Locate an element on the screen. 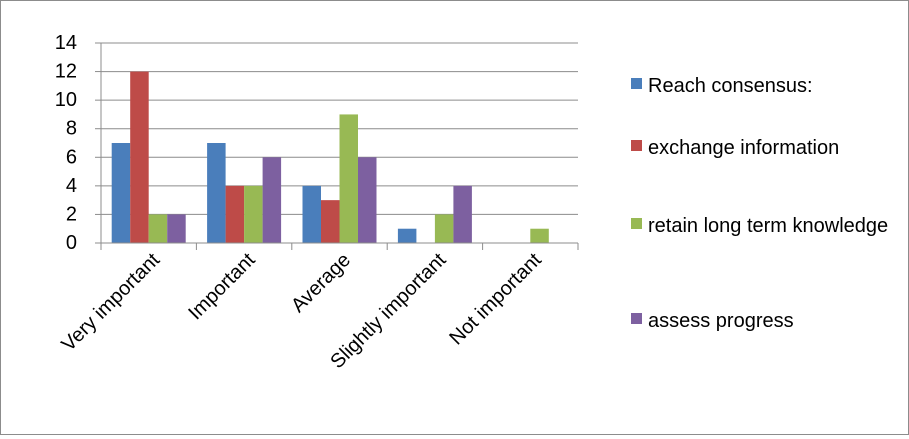 This screenshot has height=439, width=909. bar-retain-long-term-knowledge-average is located at coordinates (348, 178).